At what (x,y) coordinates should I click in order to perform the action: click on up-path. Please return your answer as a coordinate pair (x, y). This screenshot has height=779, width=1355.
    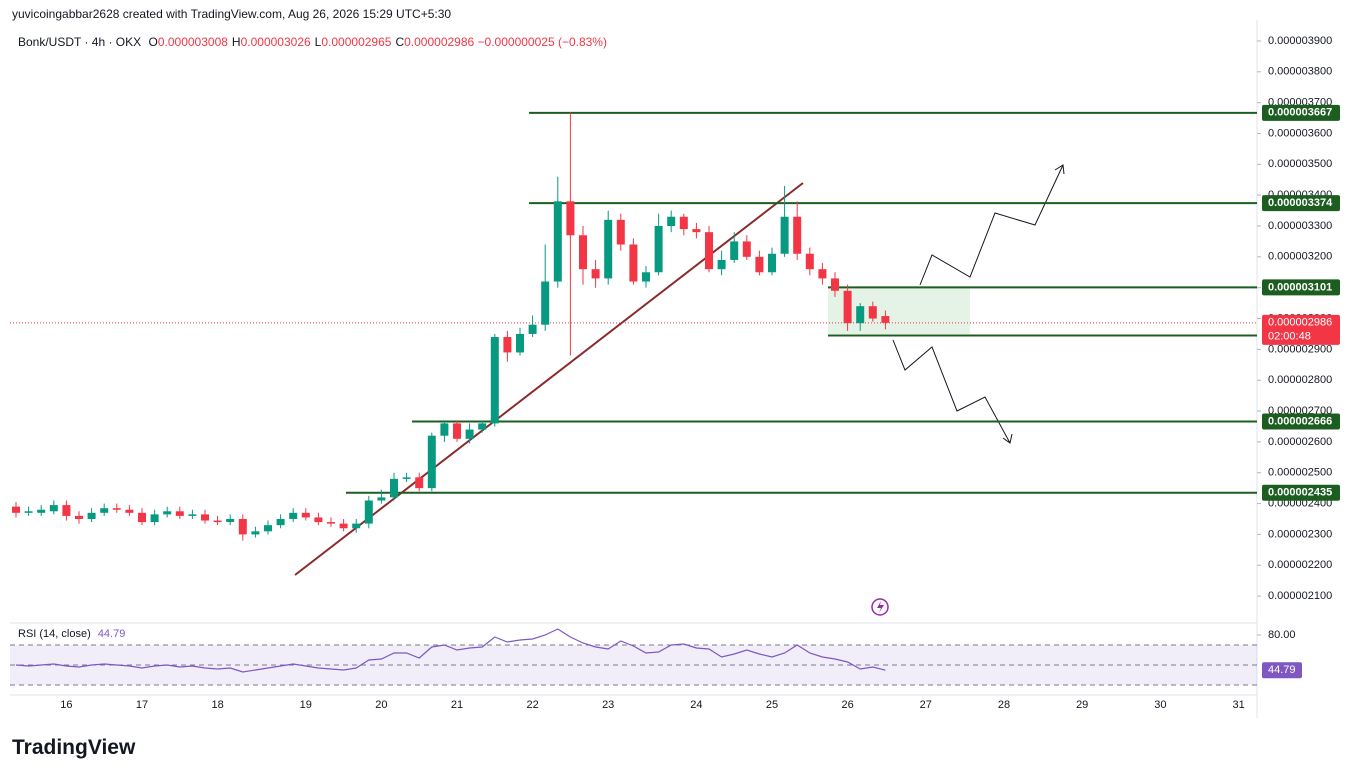
    Looking at the image, I should click on (991, 225).